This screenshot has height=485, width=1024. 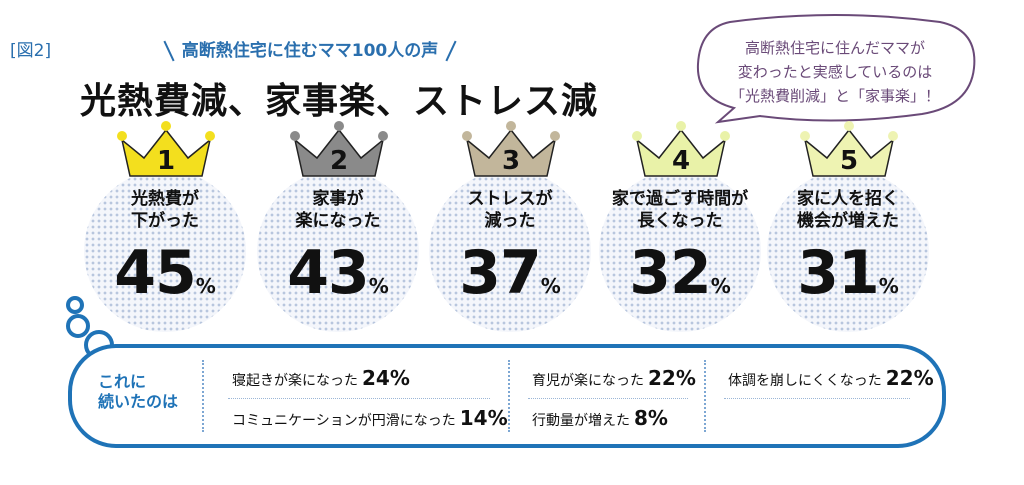 What do you see at coordinates (510, 199) in the screenshot?
I see `rank-label-line-1: ストレスが` at bounding box center [510, 199].